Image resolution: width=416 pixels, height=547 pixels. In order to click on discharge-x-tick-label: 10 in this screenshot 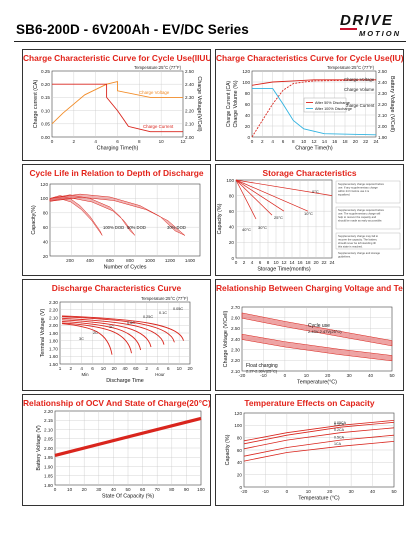, I will do `click(180, 368)`.